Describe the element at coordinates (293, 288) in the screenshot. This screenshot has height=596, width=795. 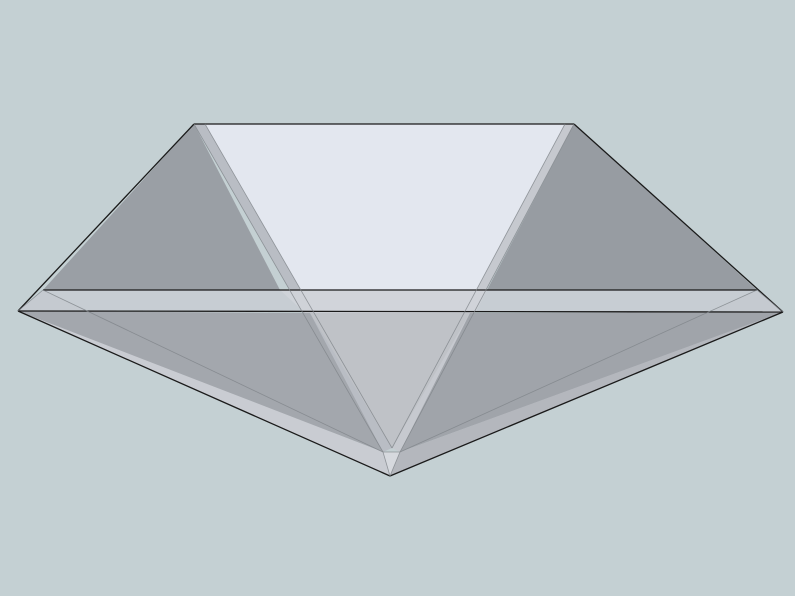
I see `left-inner-bevel` at that location.